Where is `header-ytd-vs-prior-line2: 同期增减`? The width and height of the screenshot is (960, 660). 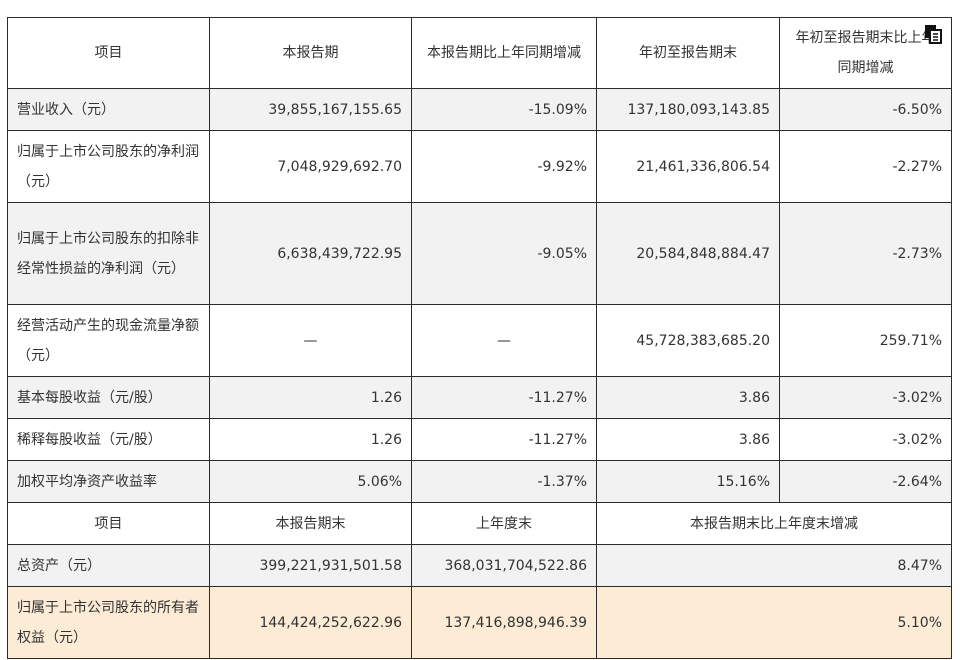
header-ytd-vs-prior-line2: 同期增减 is located at coordinates (865, 68).